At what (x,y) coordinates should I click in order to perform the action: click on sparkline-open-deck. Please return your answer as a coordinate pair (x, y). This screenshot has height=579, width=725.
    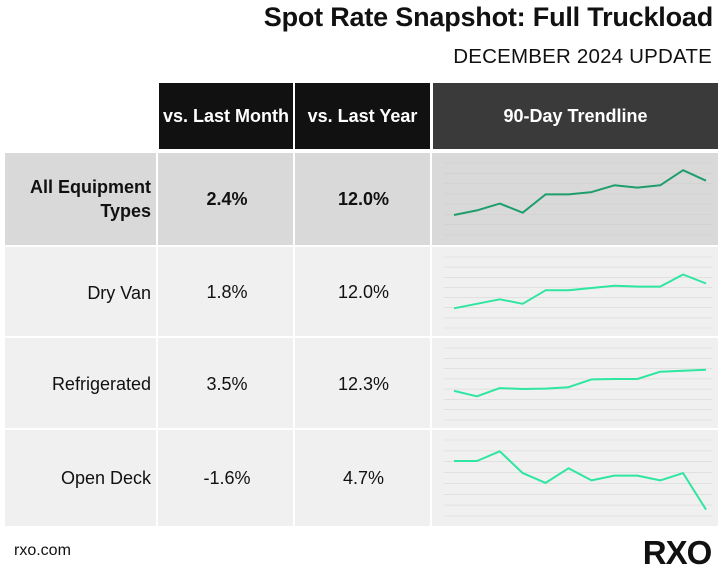
    Looking at the image, I should click on (578, 478).